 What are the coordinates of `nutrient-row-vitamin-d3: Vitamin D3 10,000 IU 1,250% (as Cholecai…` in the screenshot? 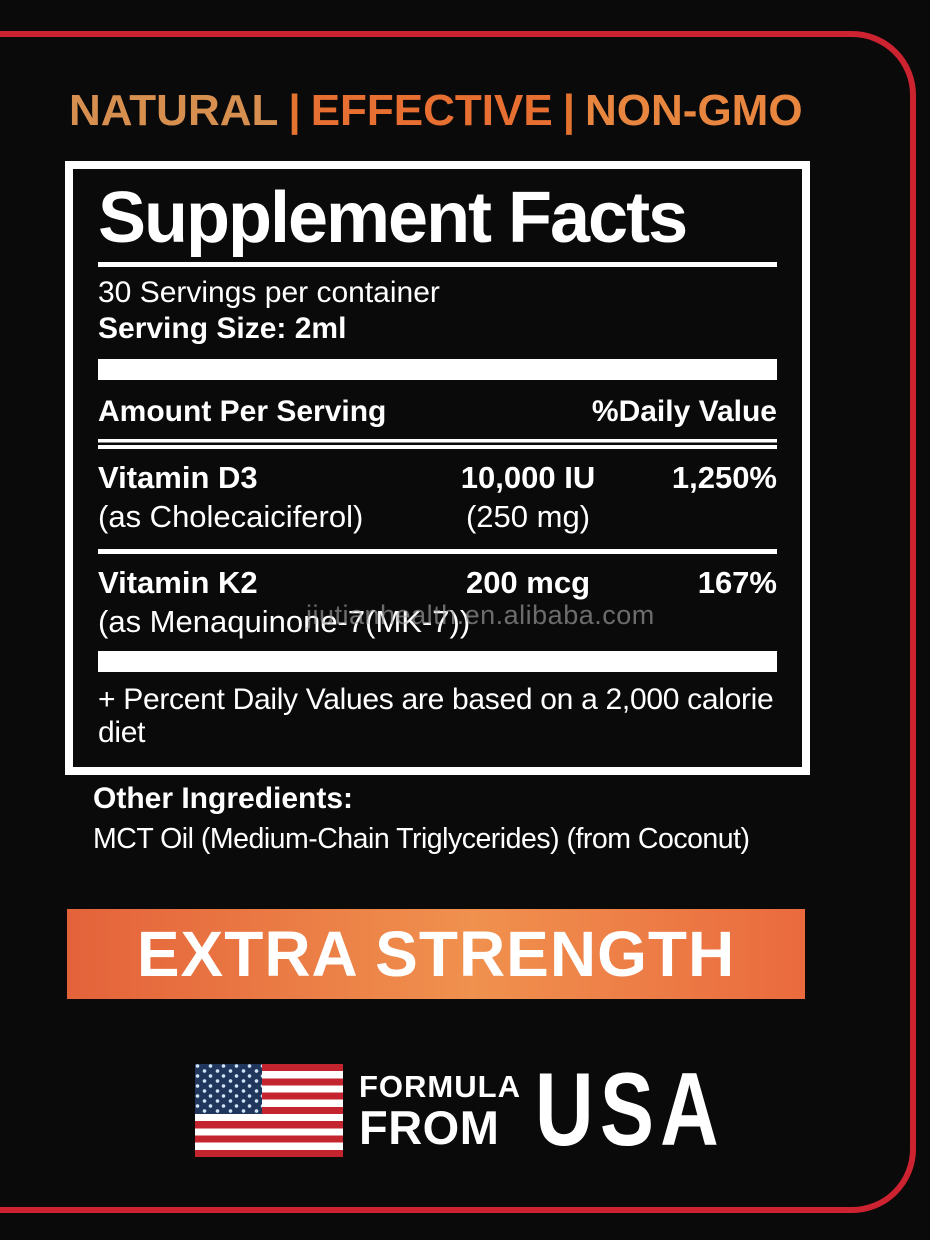 It's located at (437, 497).